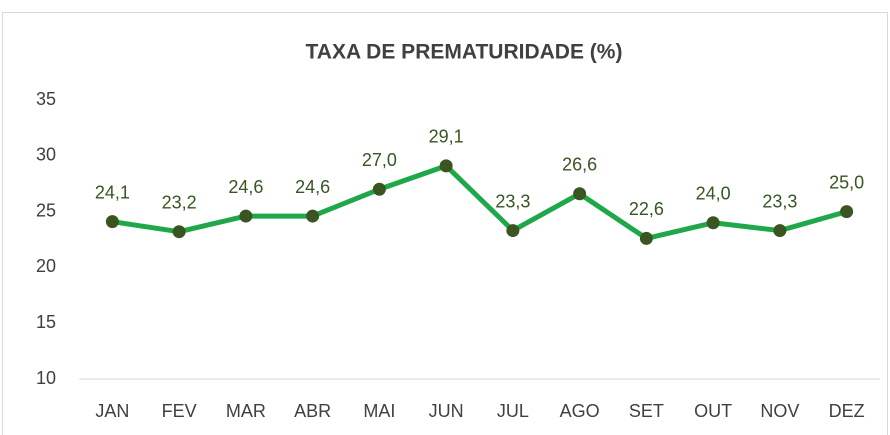  I want to click on value-label: 23,2, so click(179, 202).